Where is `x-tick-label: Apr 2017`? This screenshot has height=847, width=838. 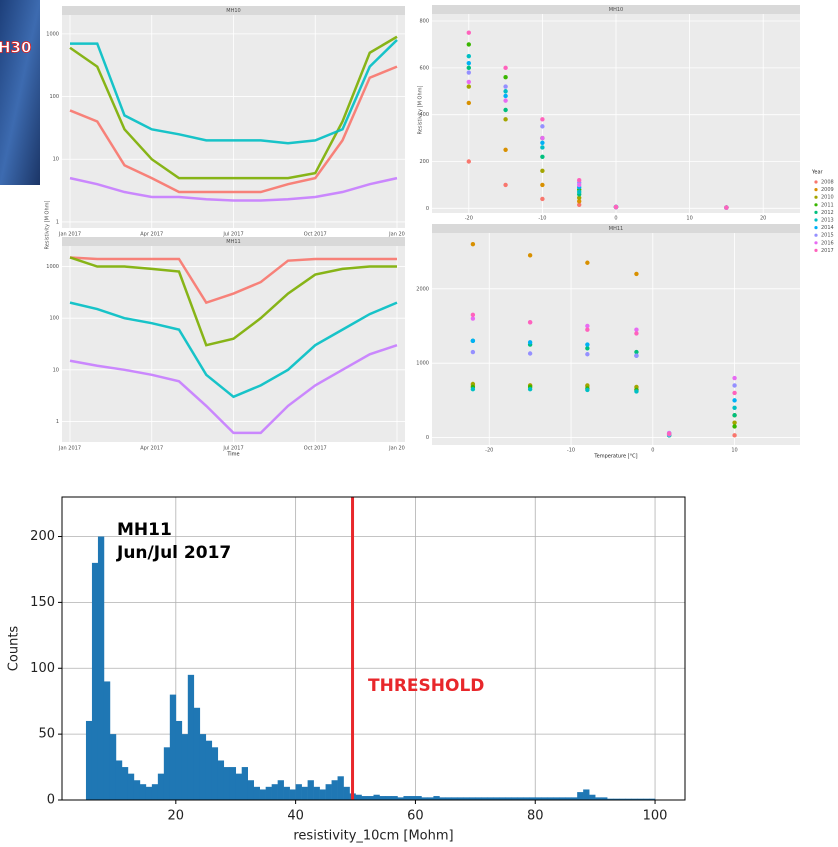
x-tick-label: Apr 2017 is located at coordinates (151, 235).